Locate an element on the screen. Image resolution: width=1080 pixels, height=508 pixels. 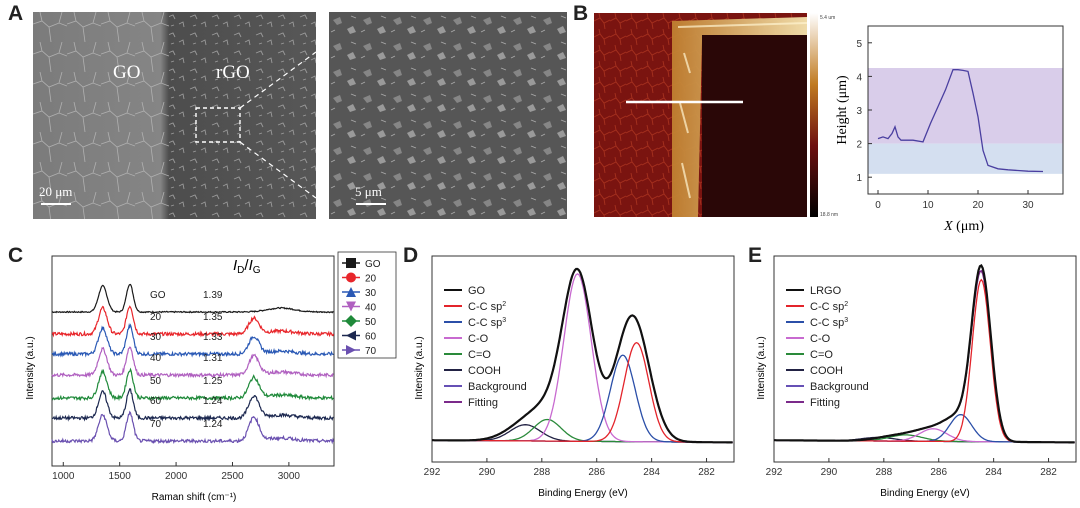
profile-ytick-label: 4 is located at coordinates (859, 77).